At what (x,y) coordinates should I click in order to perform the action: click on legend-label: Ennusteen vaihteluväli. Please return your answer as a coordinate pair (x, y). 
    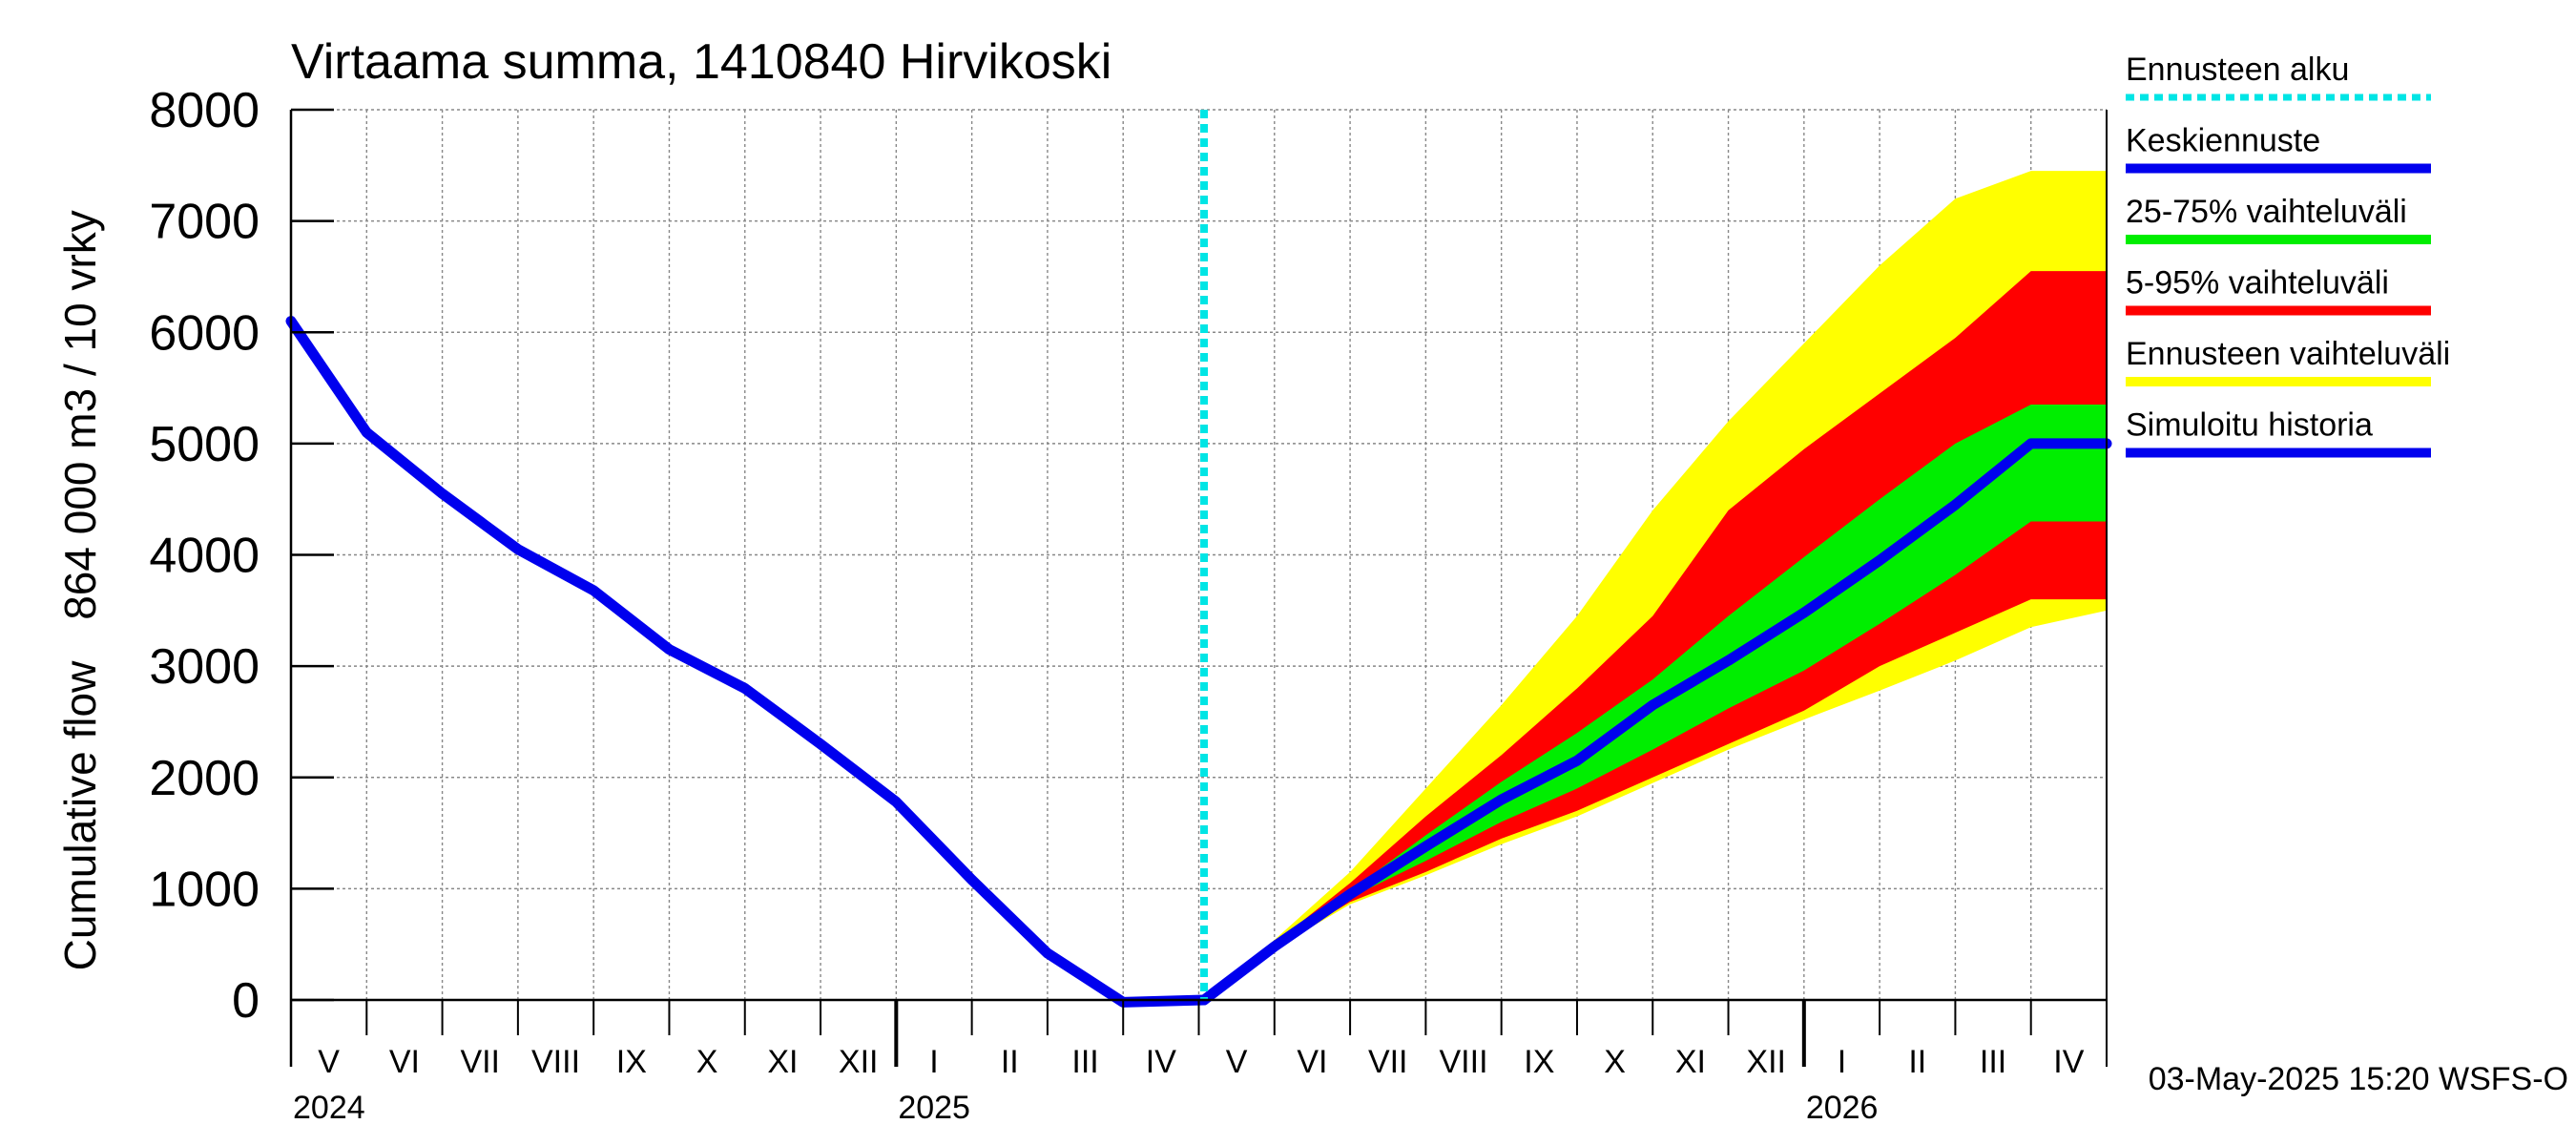
    Looking at the image, I should click on (2288, 354).